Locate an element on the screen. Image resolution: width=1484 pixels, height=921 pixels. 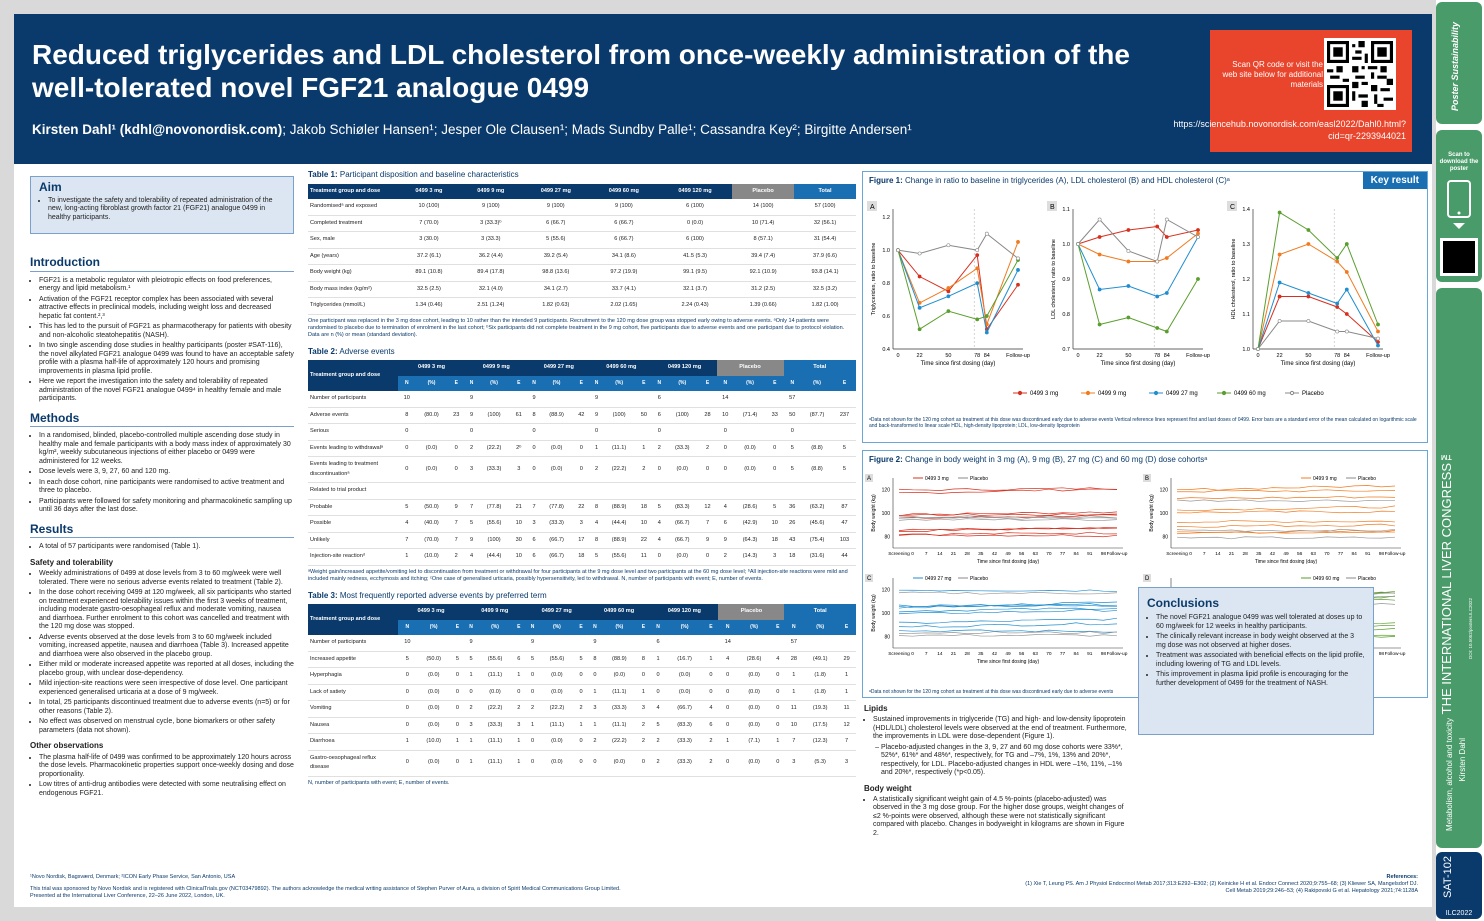
table-cell: 87 is located at coordinates (844, 507).